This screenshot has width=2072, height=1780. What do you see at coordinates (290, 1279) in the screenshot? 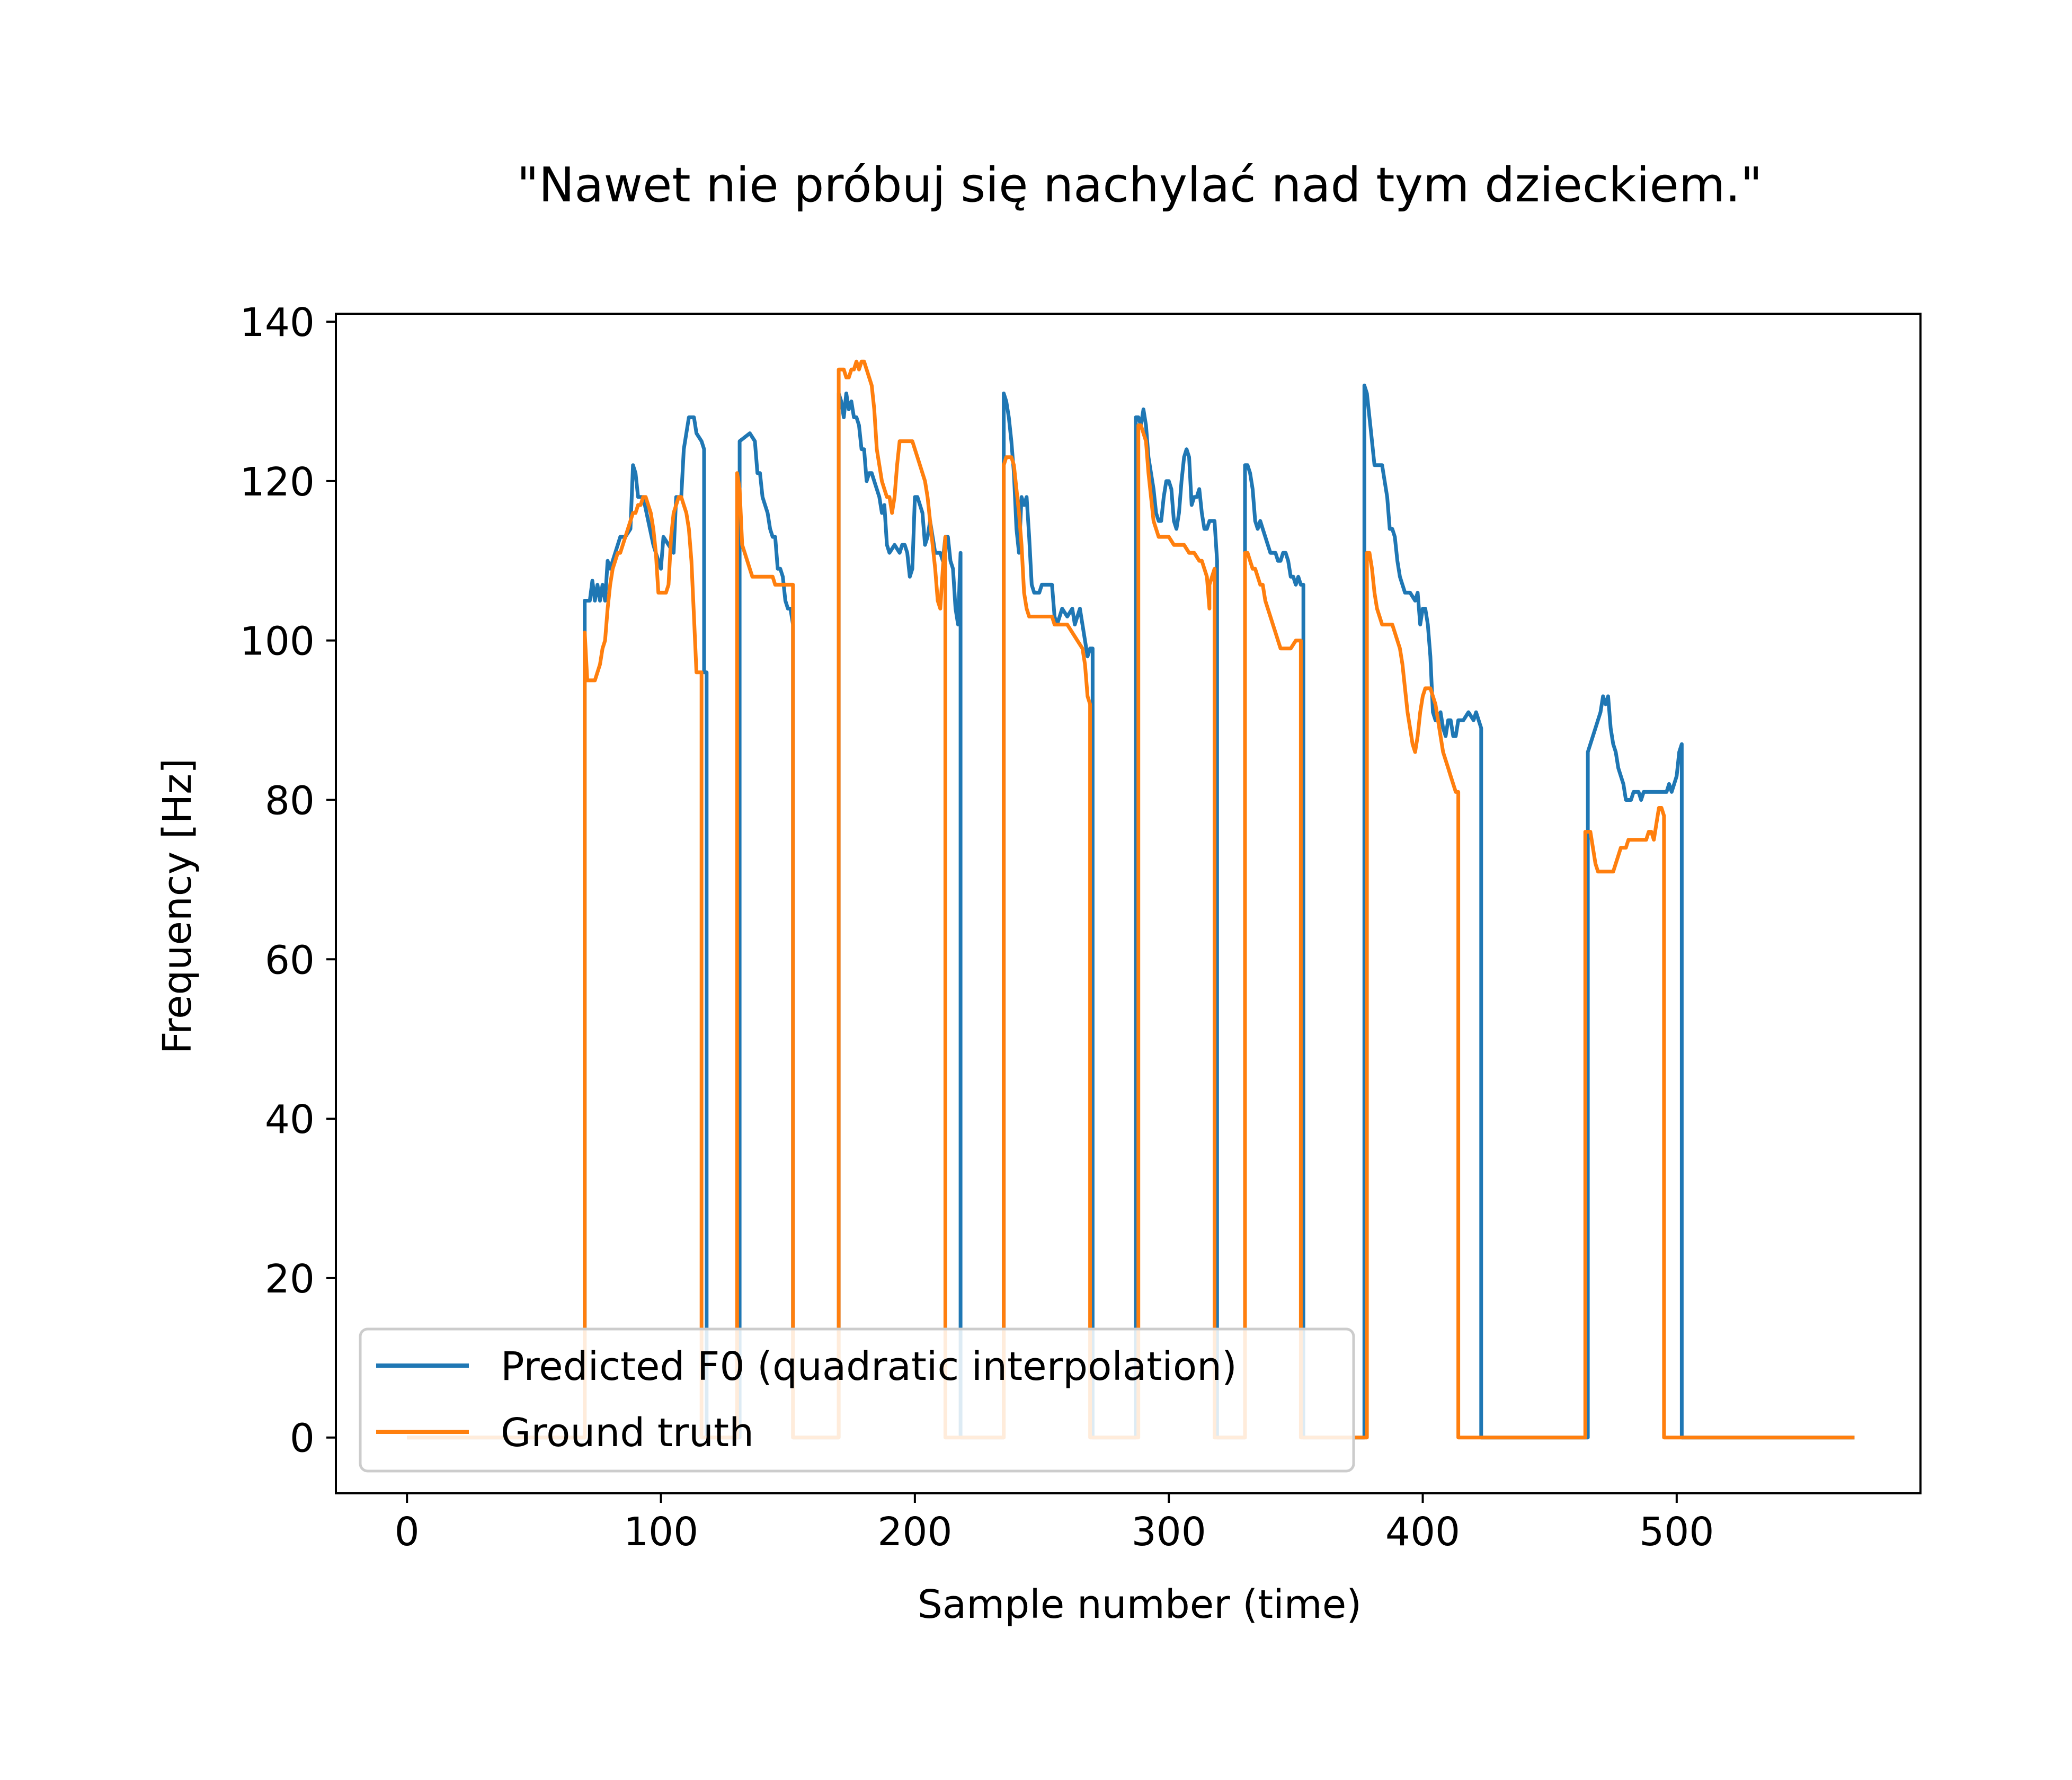
I see `y-tick-label: 20` at bounding box center [290, 1279].